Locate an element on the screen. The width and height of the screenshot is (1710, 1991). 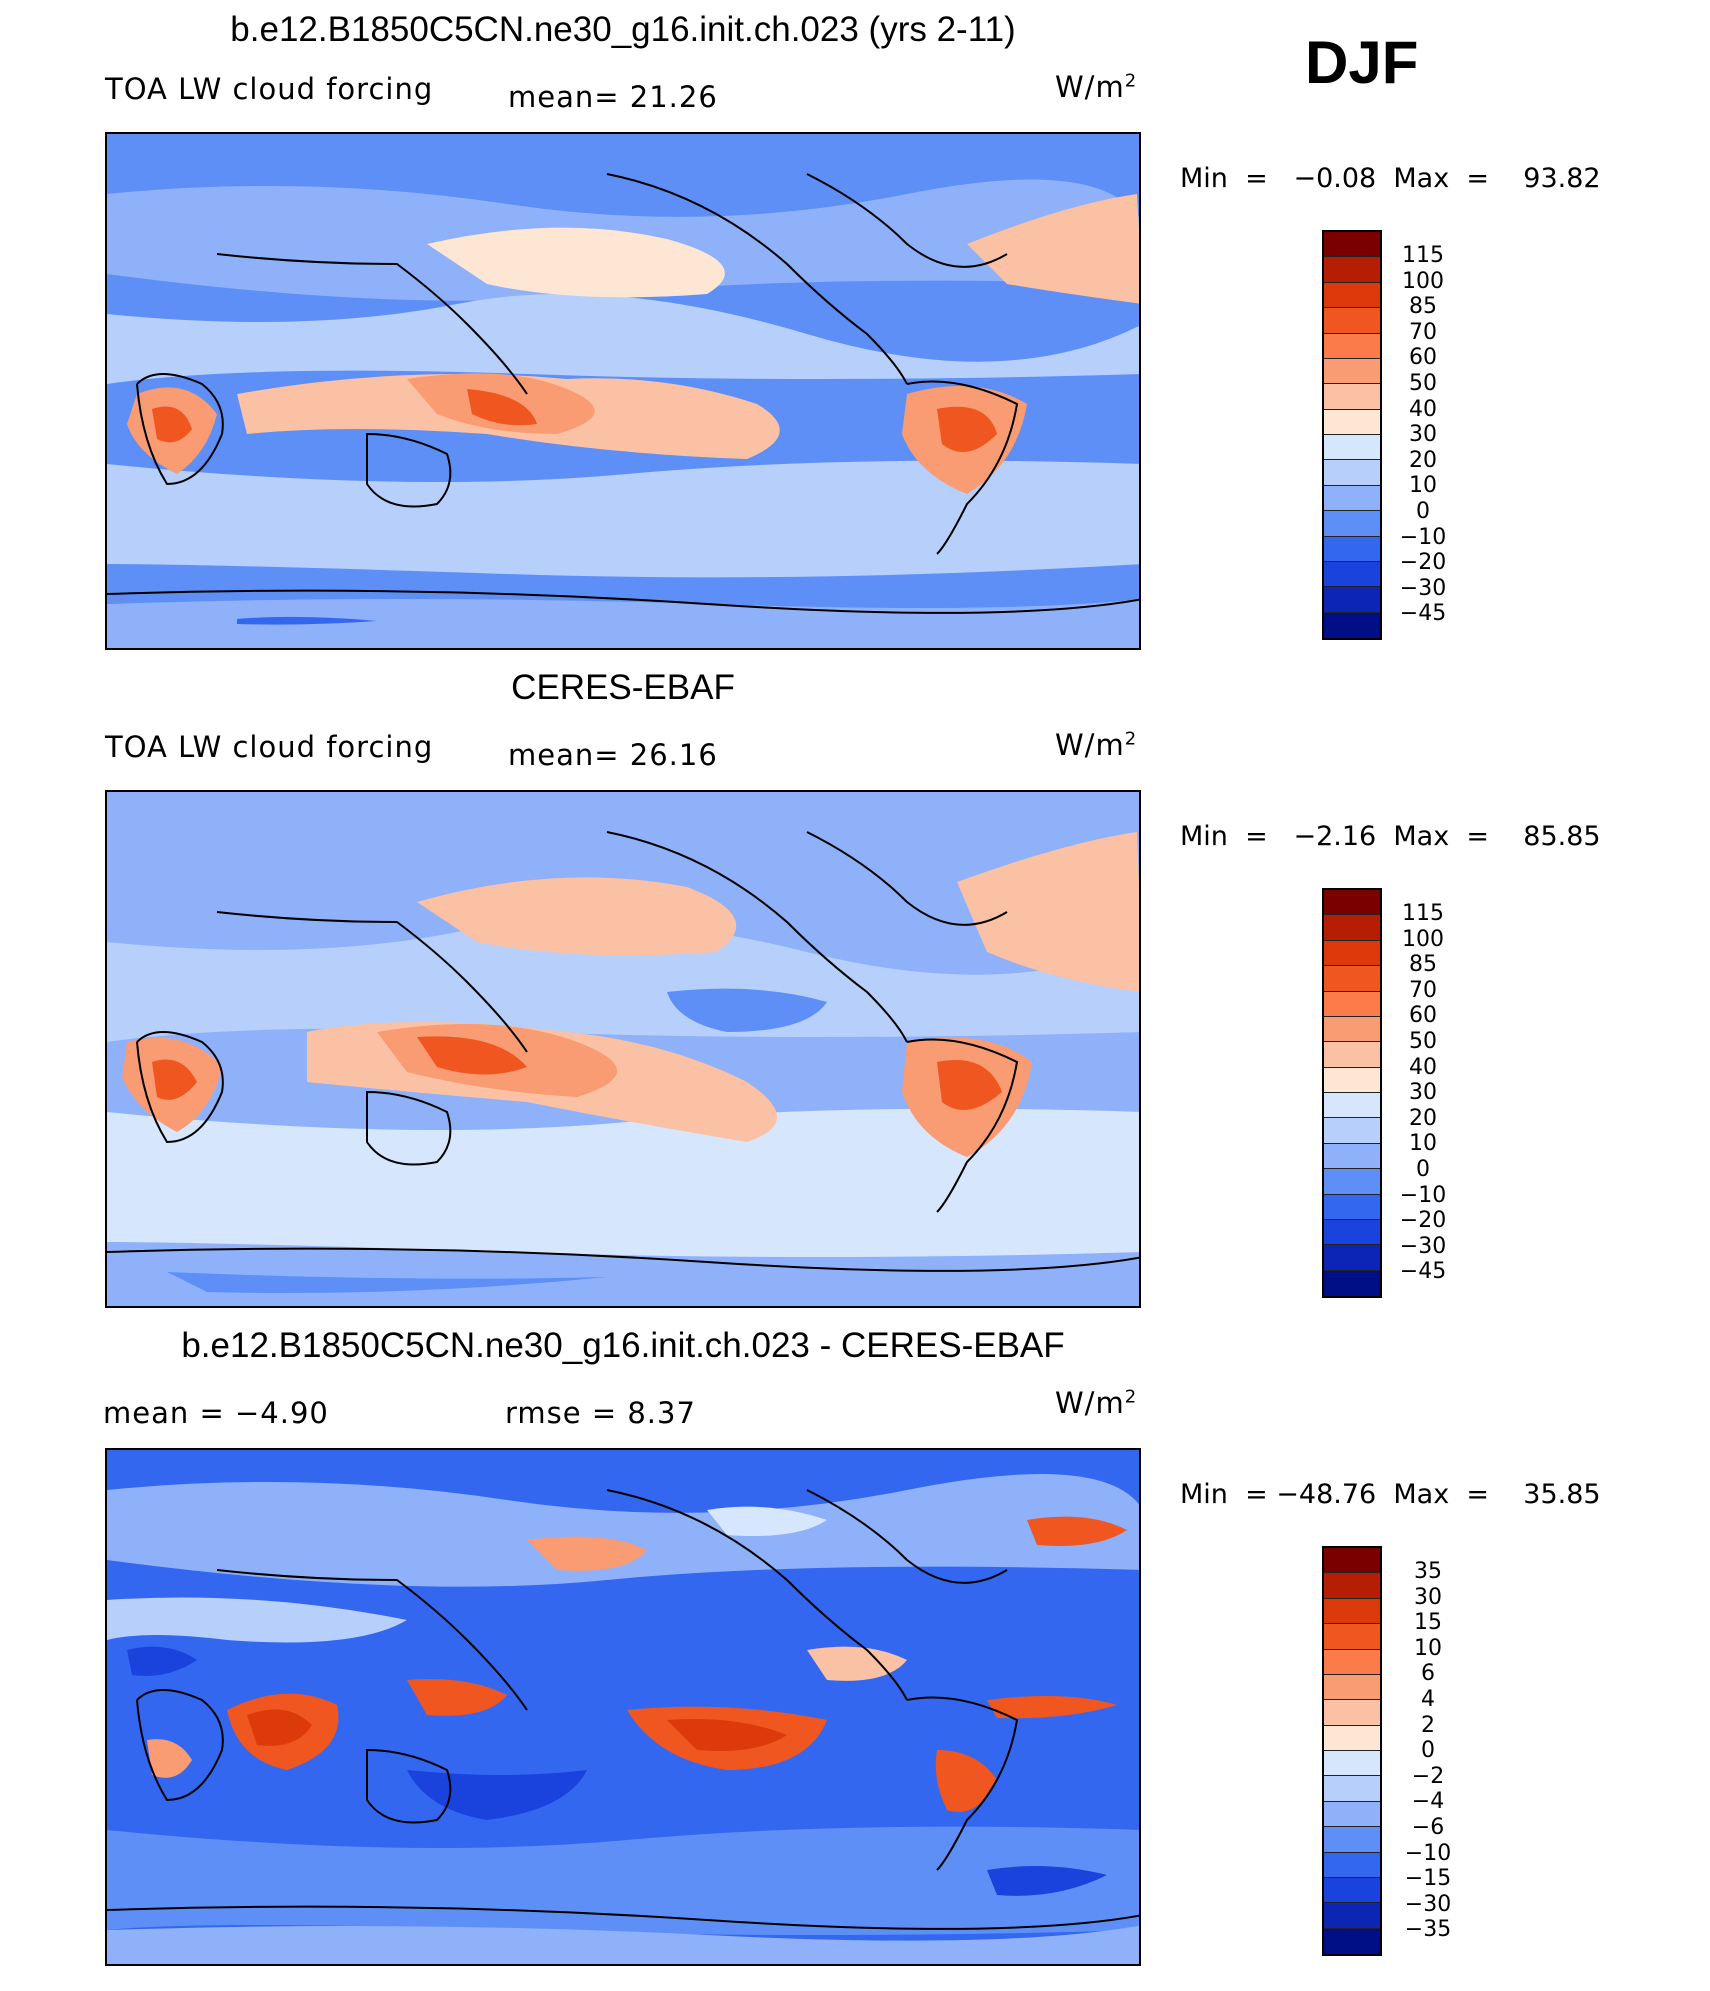
colorbar-label: −15 is located at coordinates (1428, 1879).